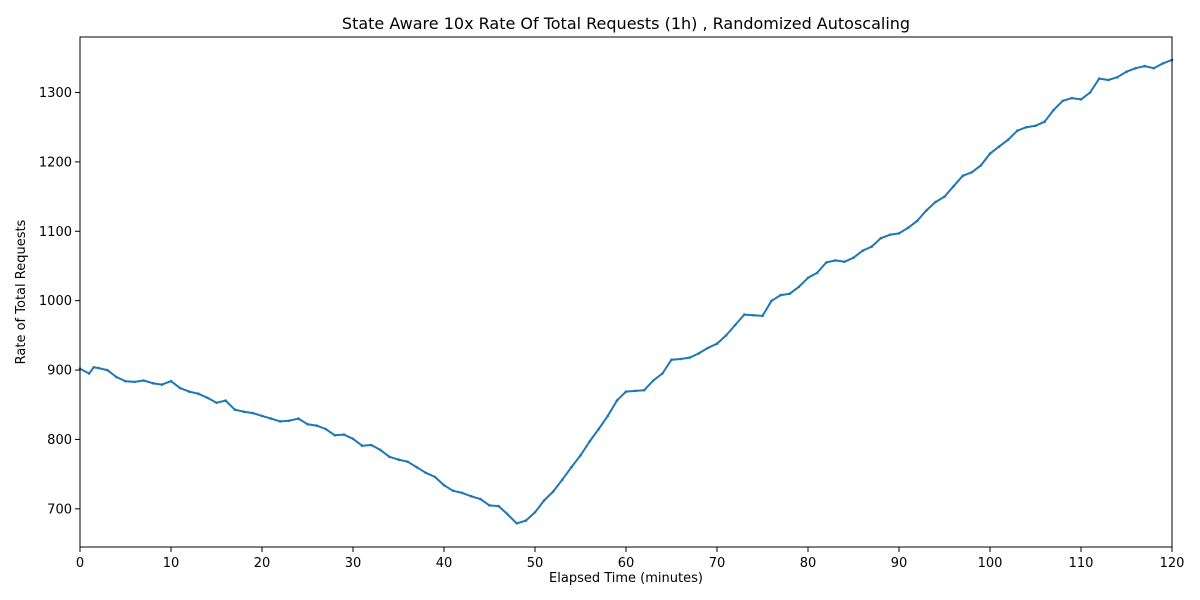 The height and width of the screenshot is (600, 1200). What do you see at coordinates (626, 563) in the screenshot?
I see `x-tick-label: 60` at bounding box center [626, 563].